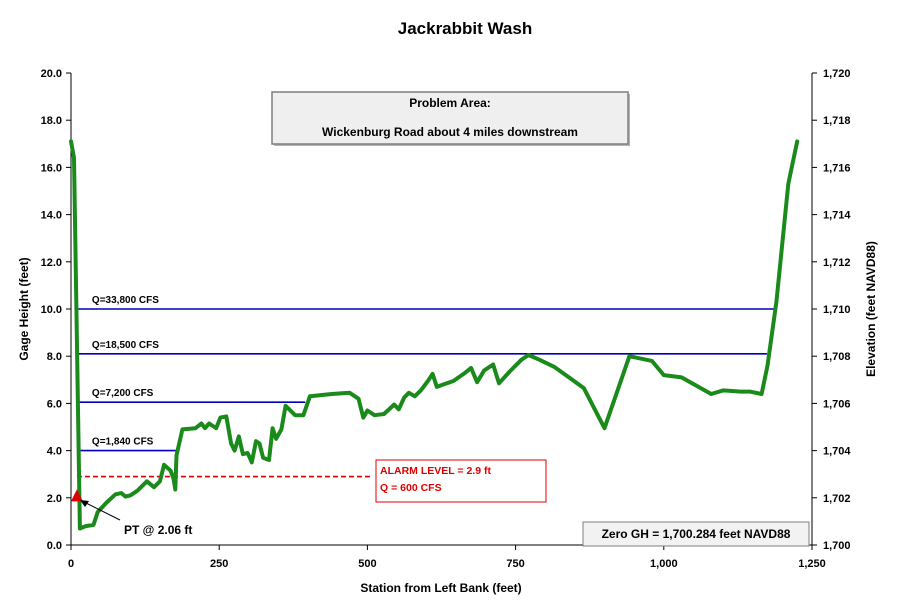  I want to click on y2-tick-label: 1,718, so click(837, 121).